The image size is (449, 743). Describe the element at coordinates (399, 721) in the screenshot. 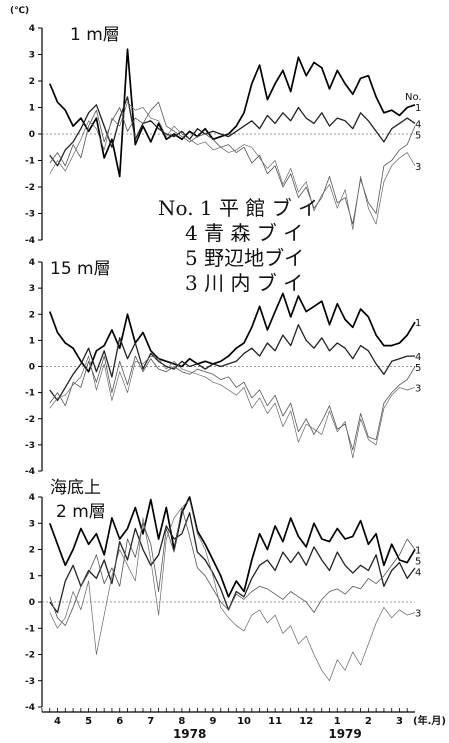

I see `x-tick-label: 3` at that location.